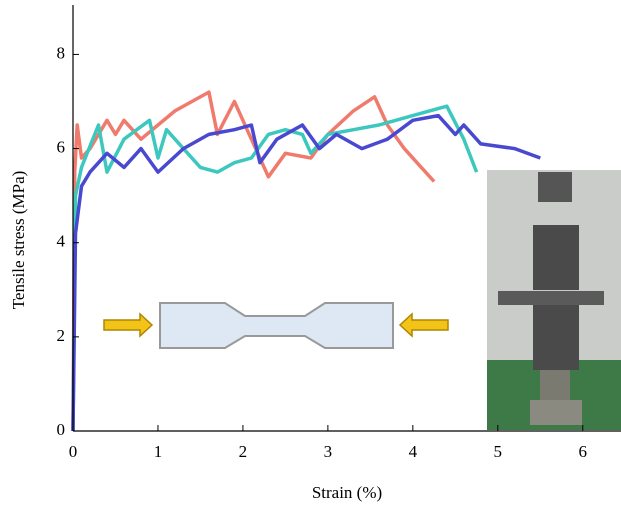  I want to click on x-tick-label: 2, so click(243, 451).